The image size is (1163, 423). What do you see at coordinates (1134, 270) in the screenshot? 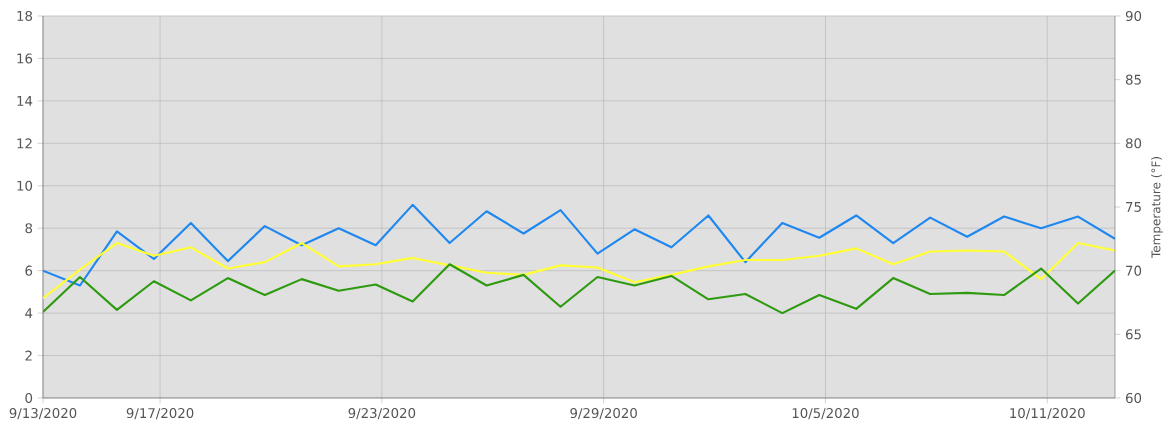
I see `y2-tick-label: 70` at bounding box center [1134, 270].